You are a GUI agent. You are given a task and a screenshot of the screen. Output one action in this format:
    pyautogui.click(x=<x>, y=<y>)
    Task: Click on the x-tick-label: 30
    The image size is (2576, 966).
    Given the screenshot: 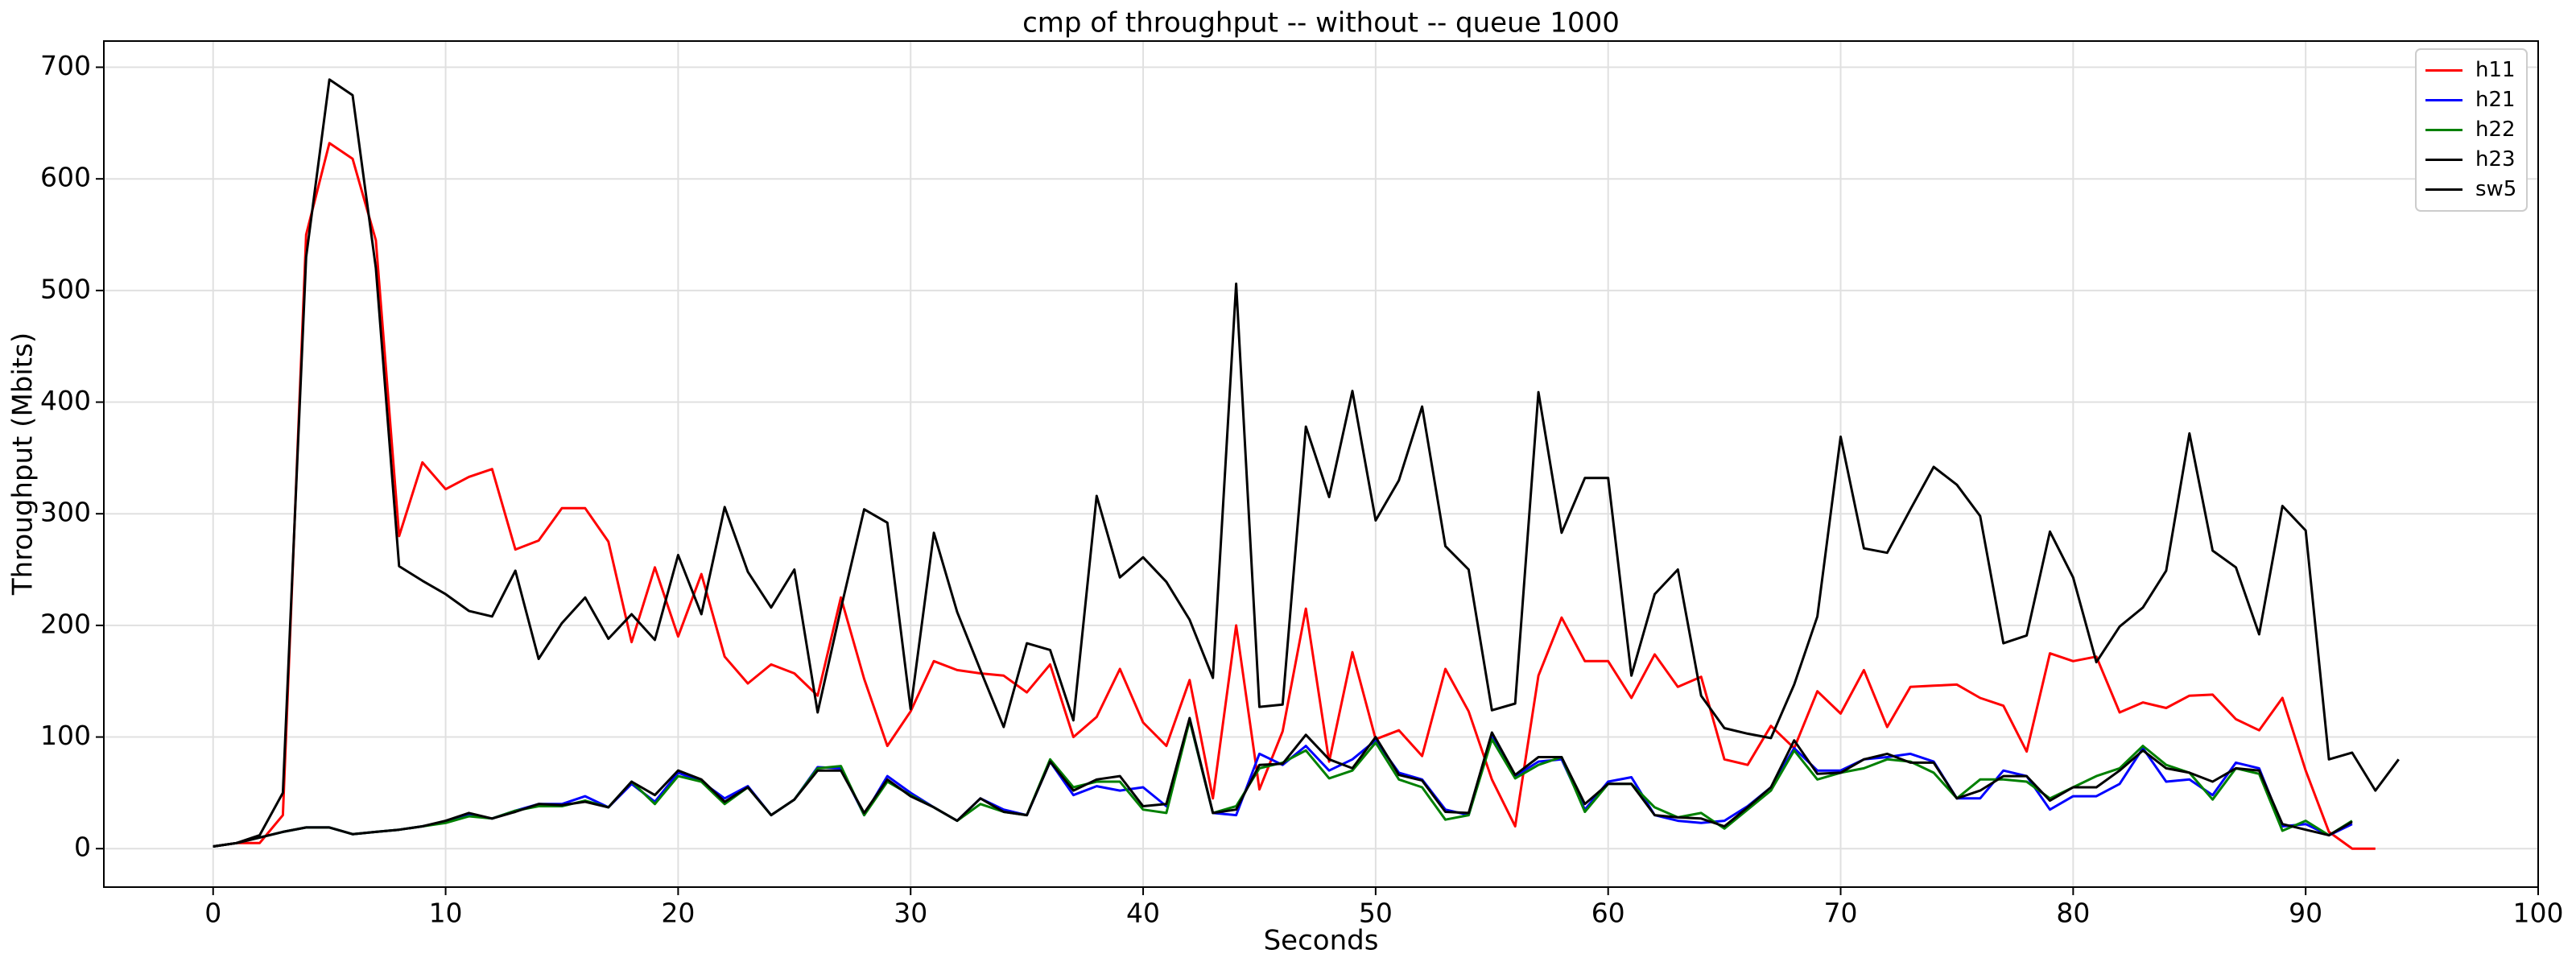 What is the action you would take?
    pyautogui.click(x=910, y=913)
    